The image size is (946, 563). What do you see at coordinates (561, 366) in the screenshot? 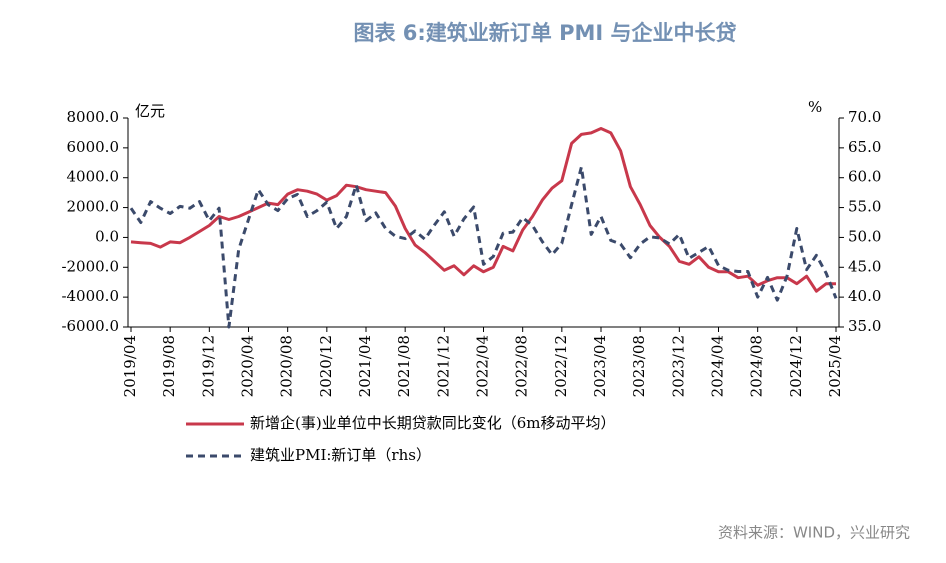
I see `x-tick-label: 2022/12` at bounding box center [561, 366].